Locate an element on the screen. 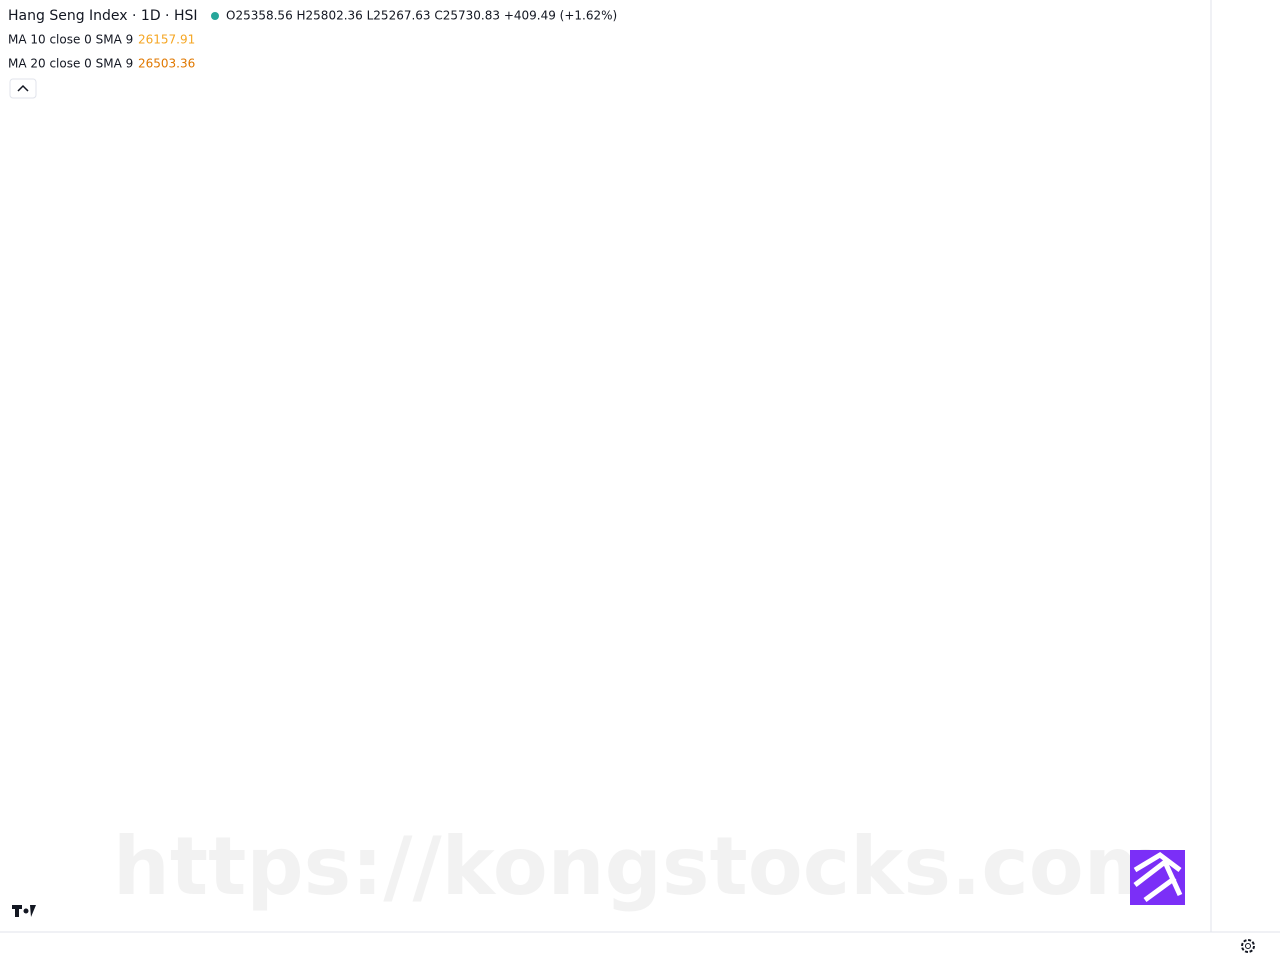  price-axis is located at coordinates (1245, 466).